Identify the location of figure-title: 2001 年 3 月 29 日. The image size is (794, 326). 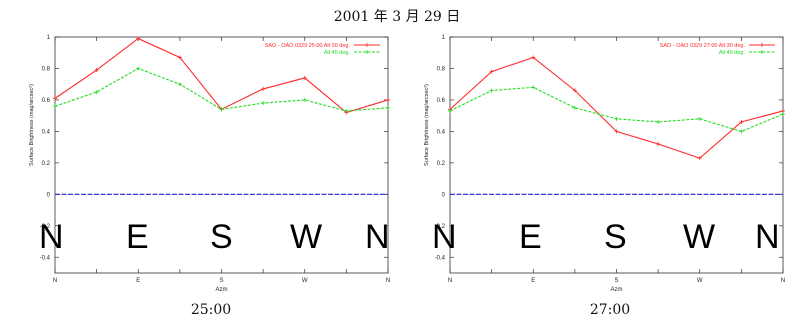
(397, 17).